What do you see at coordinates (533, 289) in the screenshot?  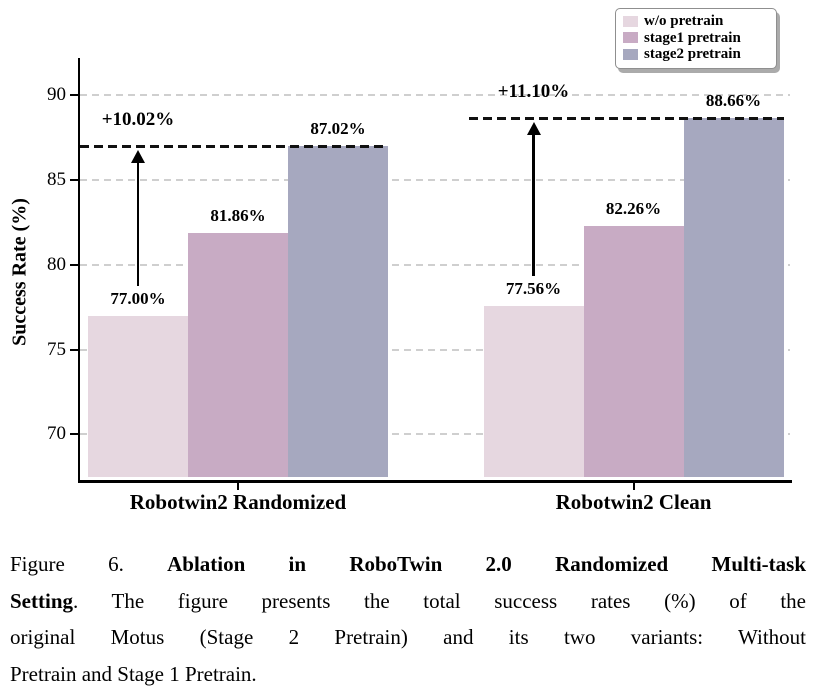 I see `bar-value-label: 77.56%` at bounding box center [533, 289].